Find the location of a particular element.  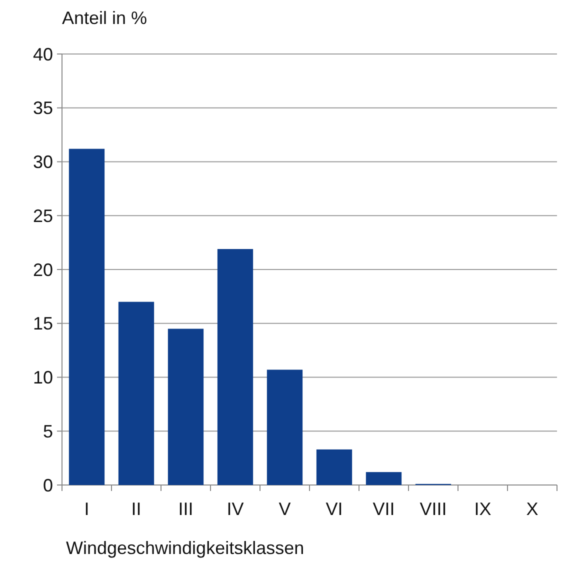

x-tick-label: III is located at coordinates (186, 509).